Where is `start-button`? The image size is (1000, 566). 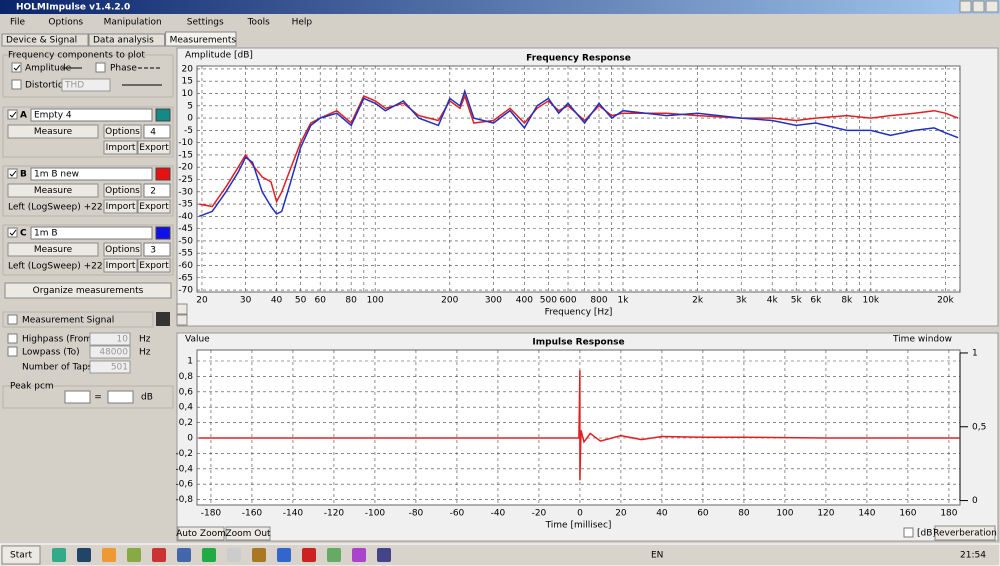 start-button is located at coordinates (21, 555).